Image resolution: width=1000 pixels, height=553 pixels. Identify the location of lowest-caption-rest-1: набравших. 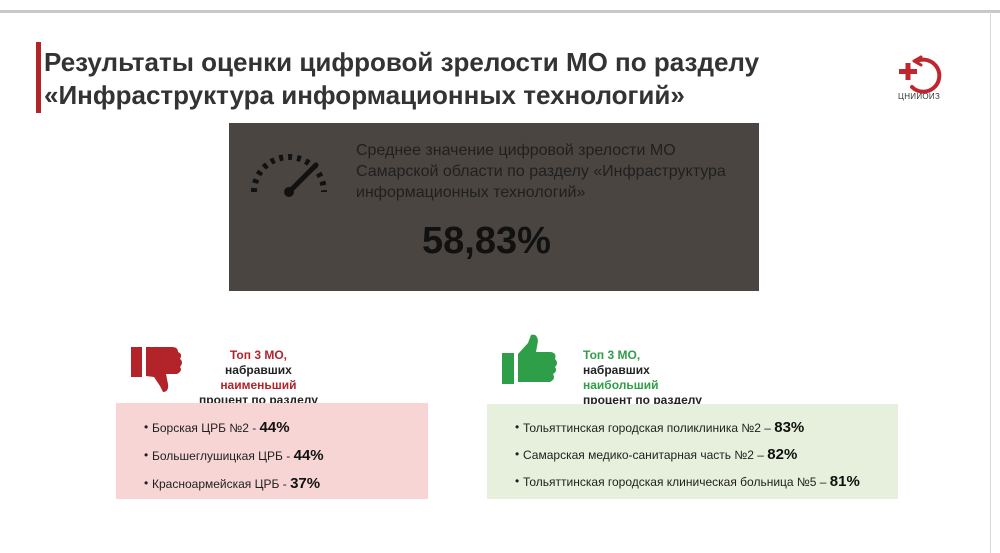
(258, 370).